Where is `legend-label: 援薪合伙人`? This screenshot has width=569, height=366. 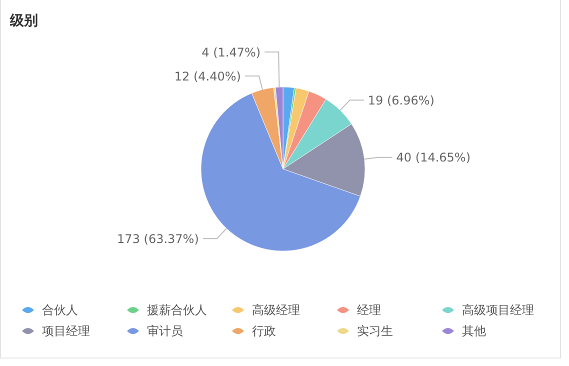
legend-label: 援薪合伙人 is located at coordinates (177, 310).